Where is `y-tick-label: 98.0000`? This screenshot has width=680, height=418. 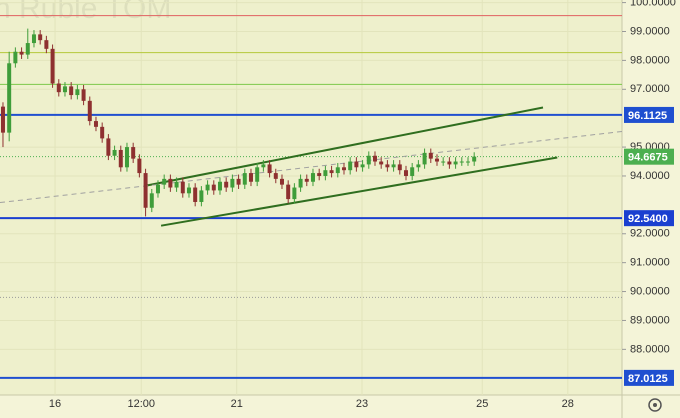 y-tick-label: 98.0000 is located at coordinates (650, 60).